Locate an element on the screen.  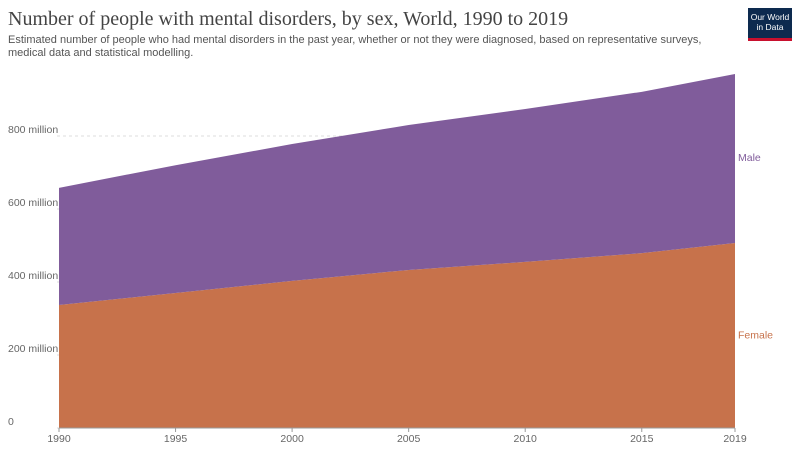
x-tick-label: 2000 is located at coordinates (292, 439).